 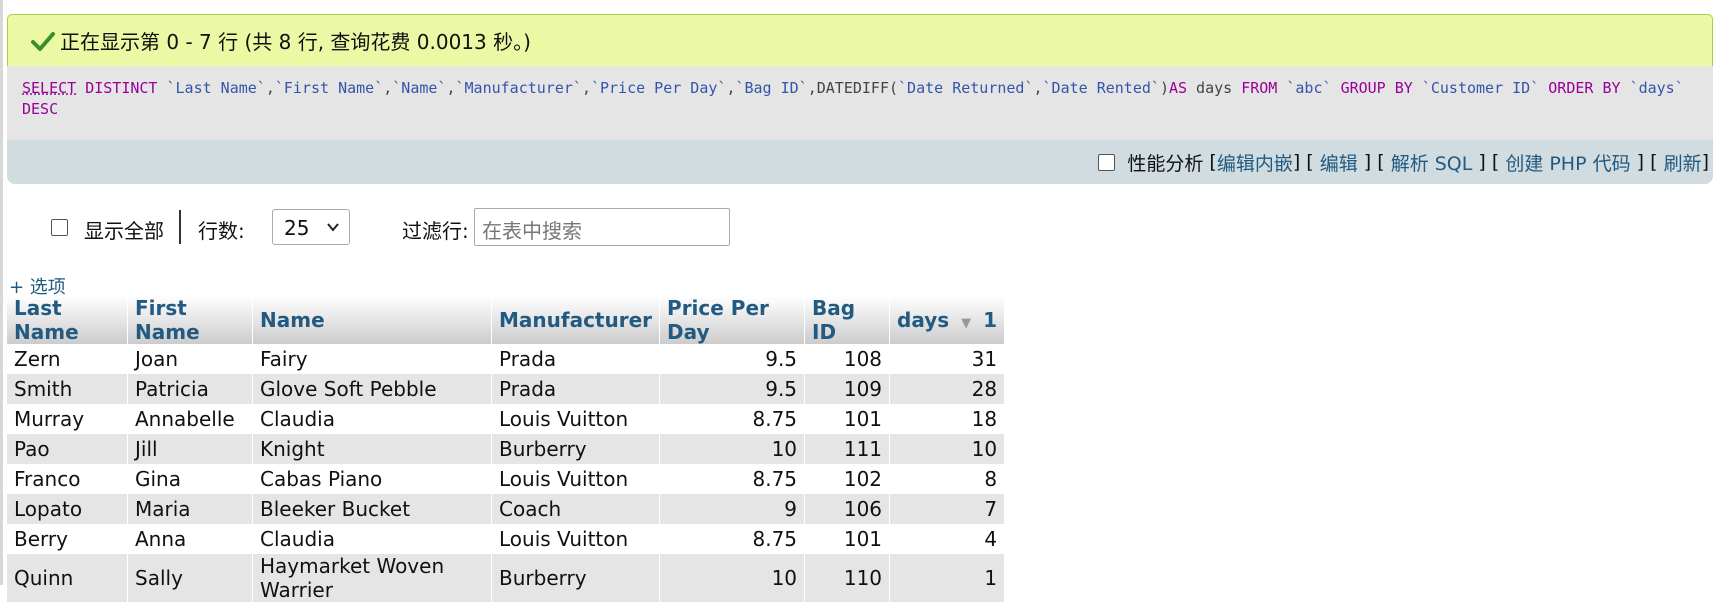 What do you see at coordinates (1480, 88) in the screenshot?
I see `sql-token: `Customer ID`` at bounding box center [1480, 88].